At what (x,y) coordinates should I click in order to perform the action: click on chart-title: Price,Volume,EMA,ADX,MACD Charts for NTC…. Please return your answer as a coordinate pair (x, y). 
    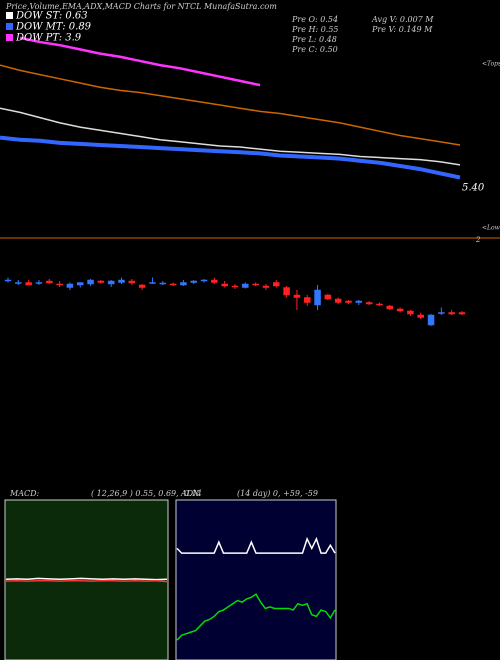
    Looking at the image, I should click on (141, 6).